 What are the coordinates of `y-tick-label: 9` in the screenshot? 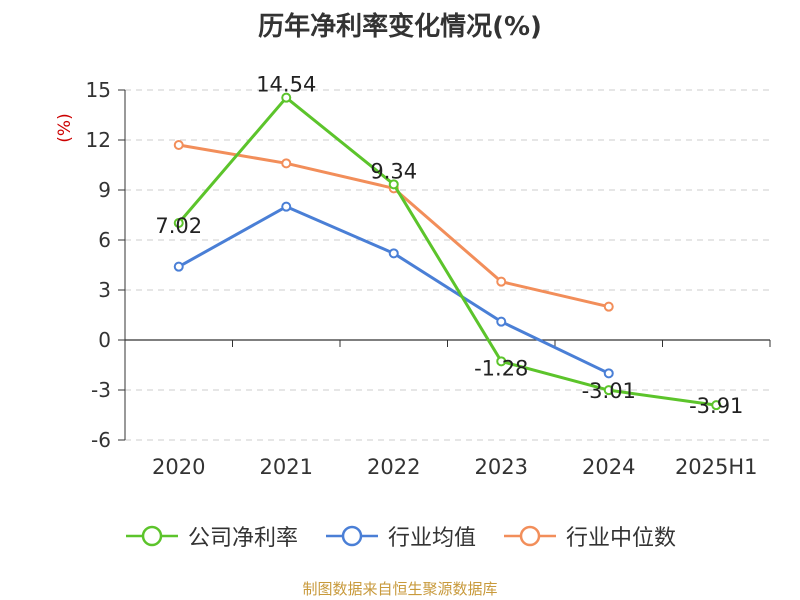 It's located at (104, 190).